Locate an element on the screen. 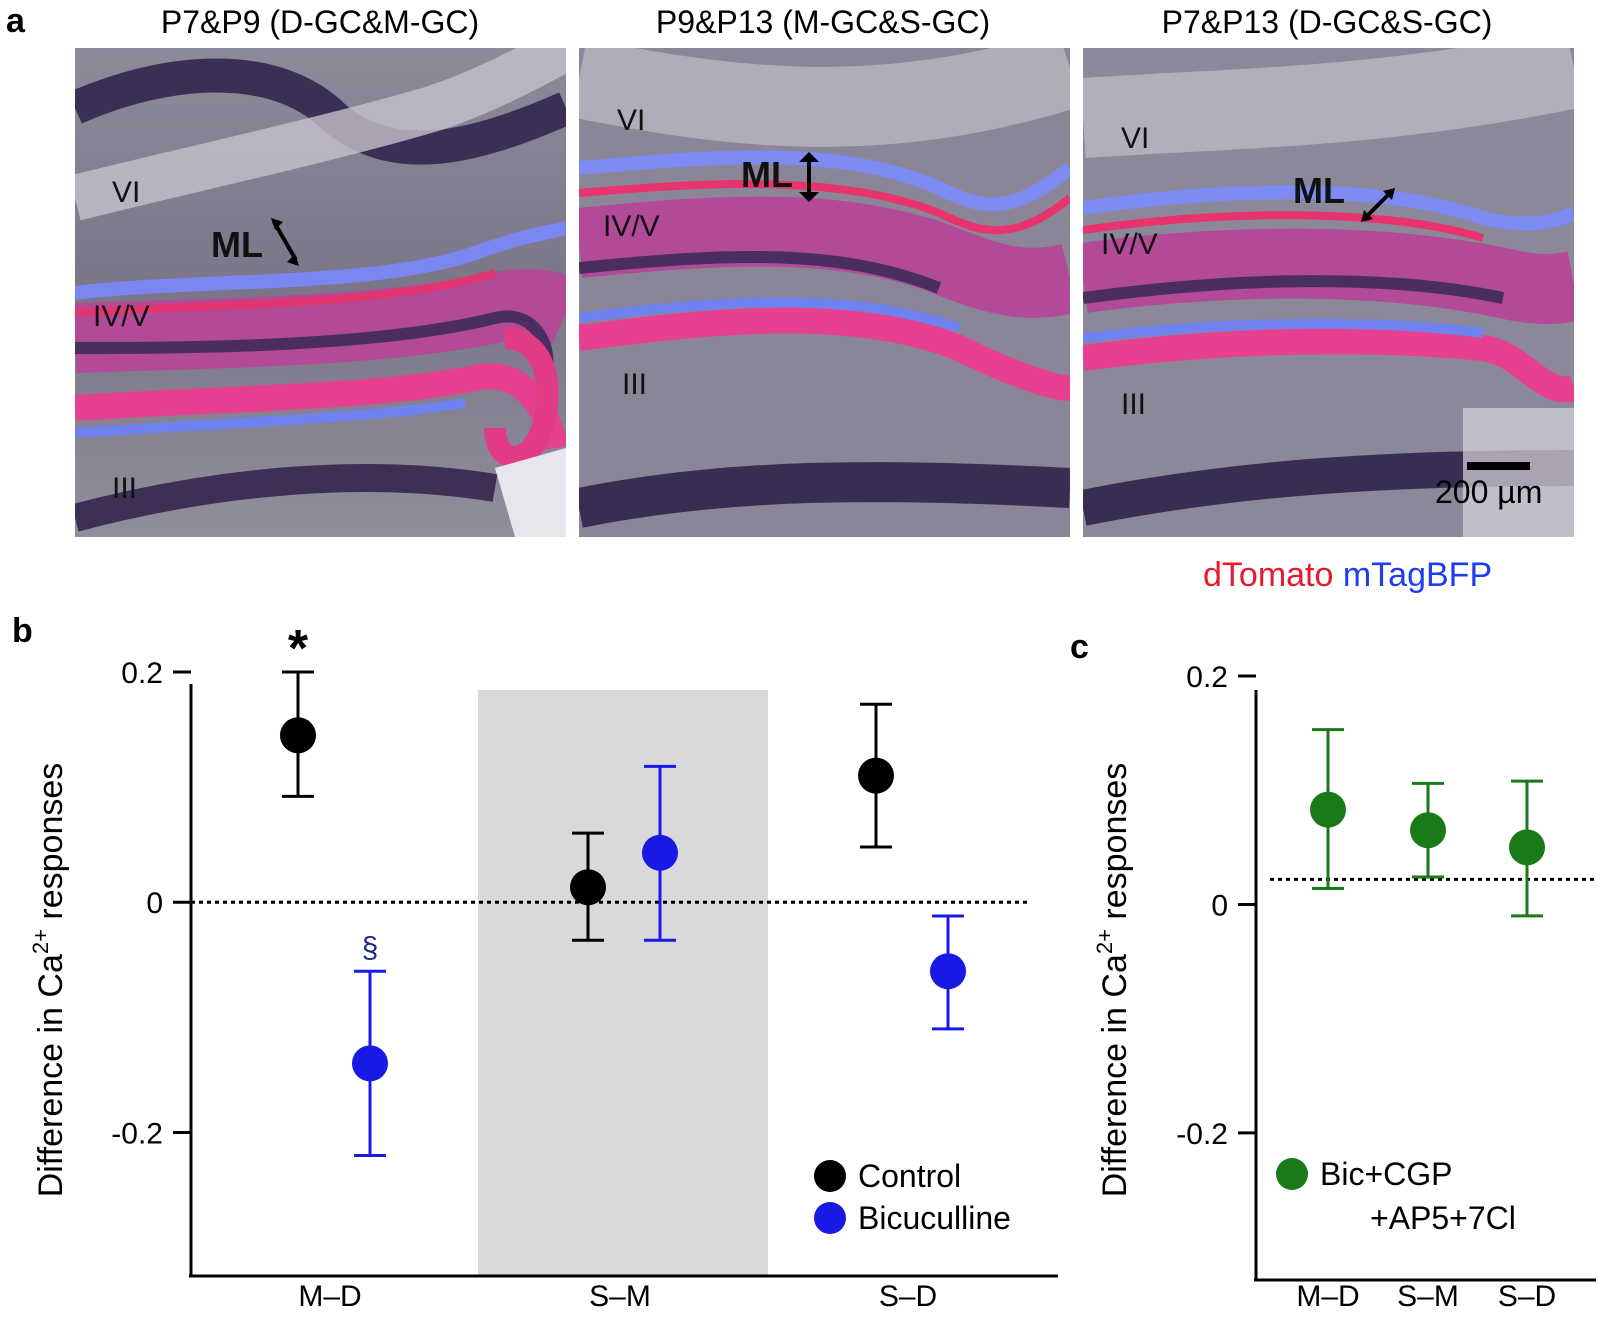 The image size is (1600, 1332). stain-legend: dTomato mTagBFP is located at coordinates (1347, 575).